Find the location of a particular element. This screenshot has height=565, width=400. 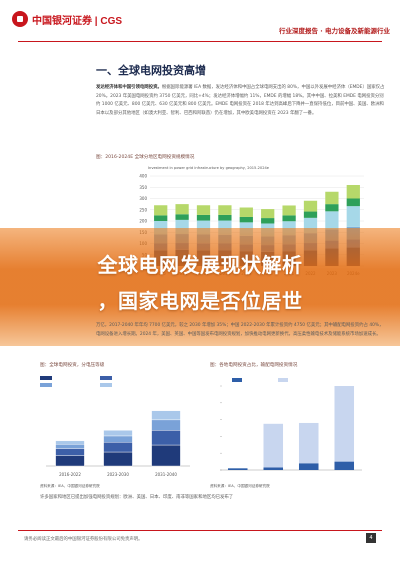

overlay-title-line-2: ，国家电网是否位居世 is located at coordinates (200, 301).